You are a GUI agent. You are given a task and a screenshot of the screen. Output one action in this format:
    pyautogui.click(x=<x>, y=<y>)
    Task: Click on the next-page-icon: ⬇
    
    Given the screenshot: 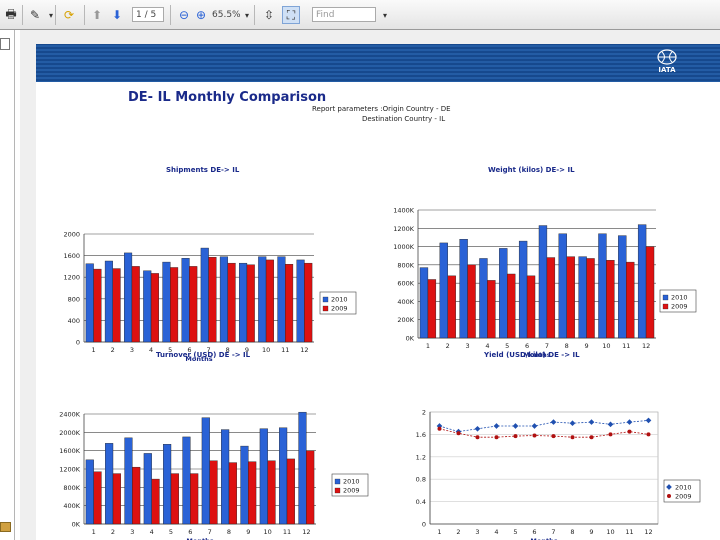 What is the action you would take?
    pyautogui.click(x=117, y=15)
    